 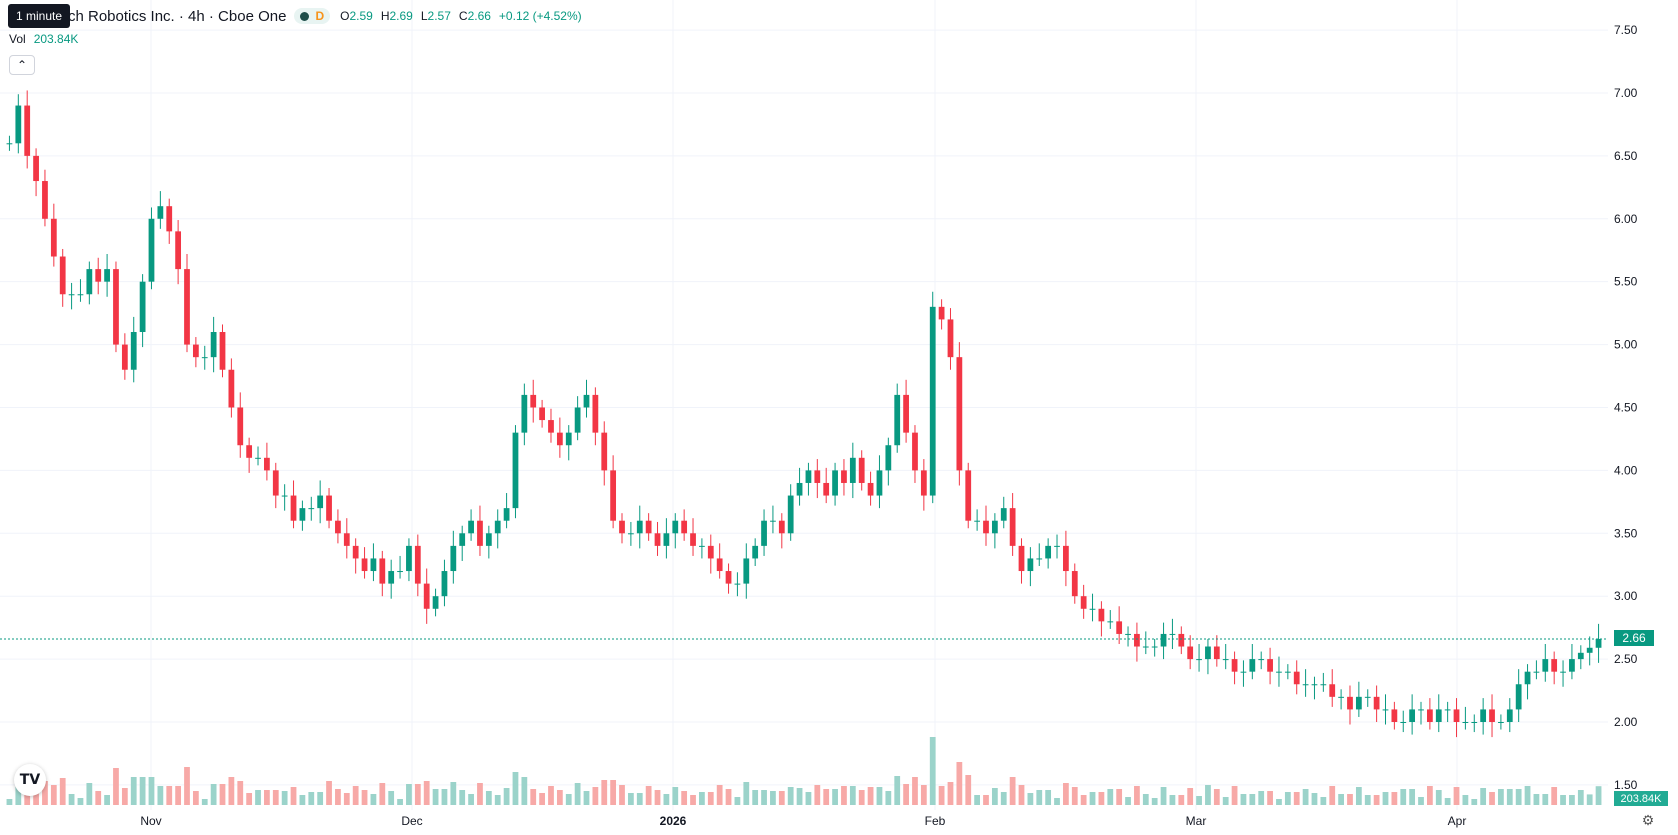 I want to click on last-volume-tag: 203.84K, so click(x=1641, y=798).